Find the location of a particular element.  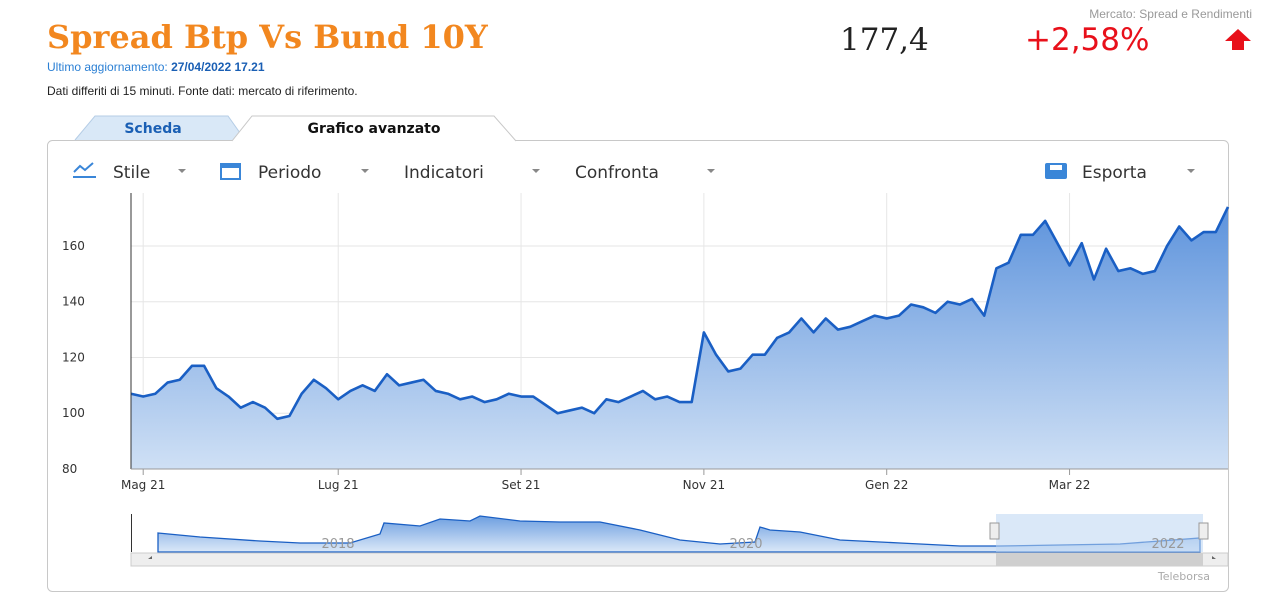

price: 177,4 is located at coordinates (884, 40).